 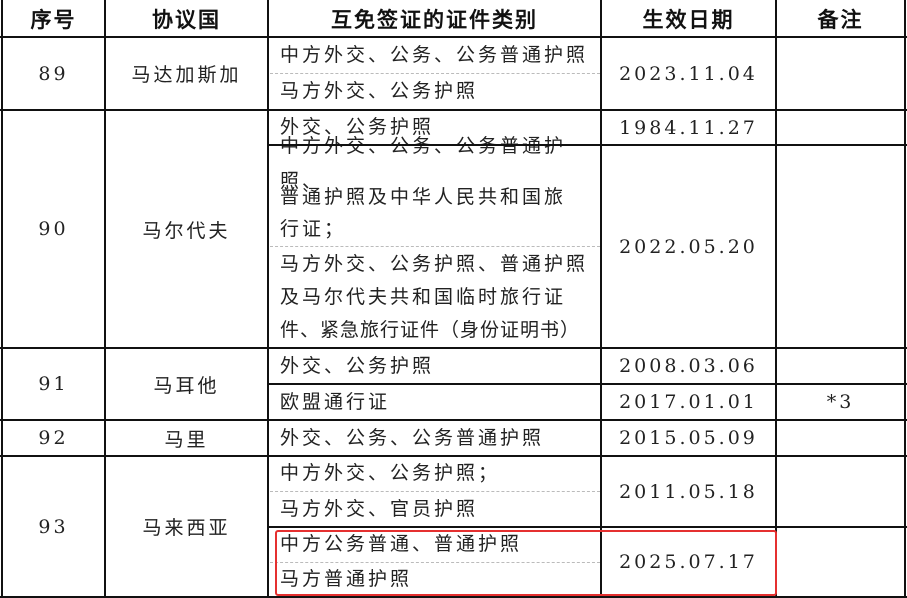 What do you see at coordinates (186, 19) in the screenshot?
I see `header-country: 协议国` at bounding box center [186, 19].